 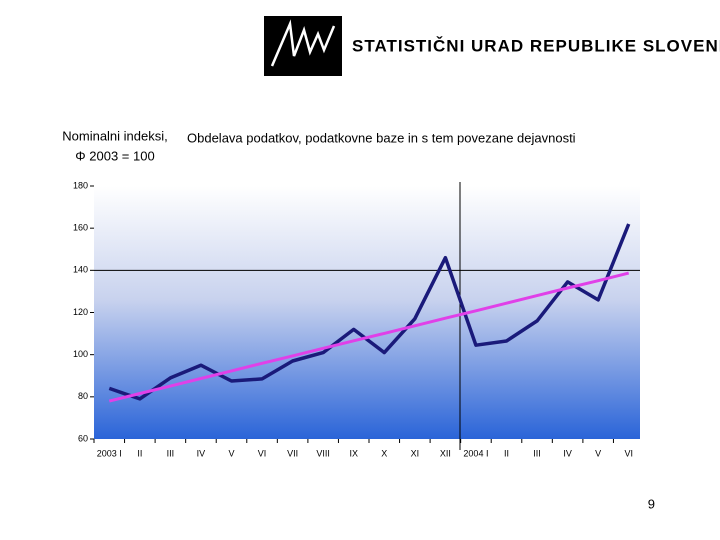 What do you see at coordinates (109, 453) in the screenshot?
I see `x-tick-label: 2003 I` at bounding box center [109, 453].